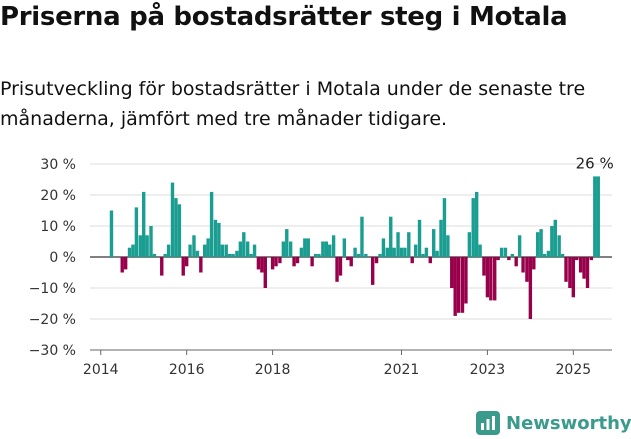 The height and width of the screenshot is (439, 631). Describe the element at coordinates (284, 17) in the screenshot. I see `chart-title: Priserna på bostadsrätter steg i Motala` at that location.